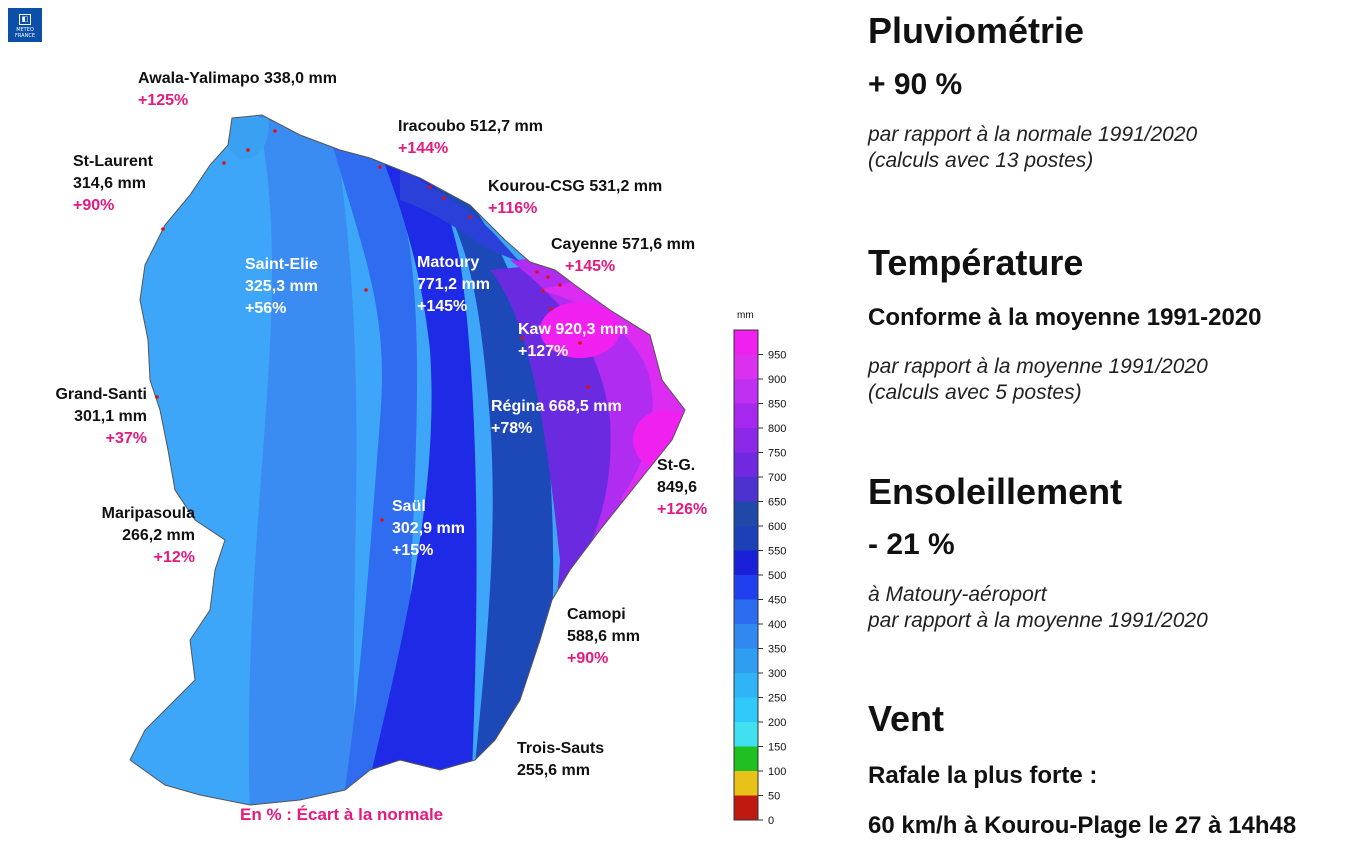  What do you see at coordinates (682, 487) in the screenshot?
I see `station-label-st-georges: St-G. 849,6 +126%` at bounding box center [682, 487].